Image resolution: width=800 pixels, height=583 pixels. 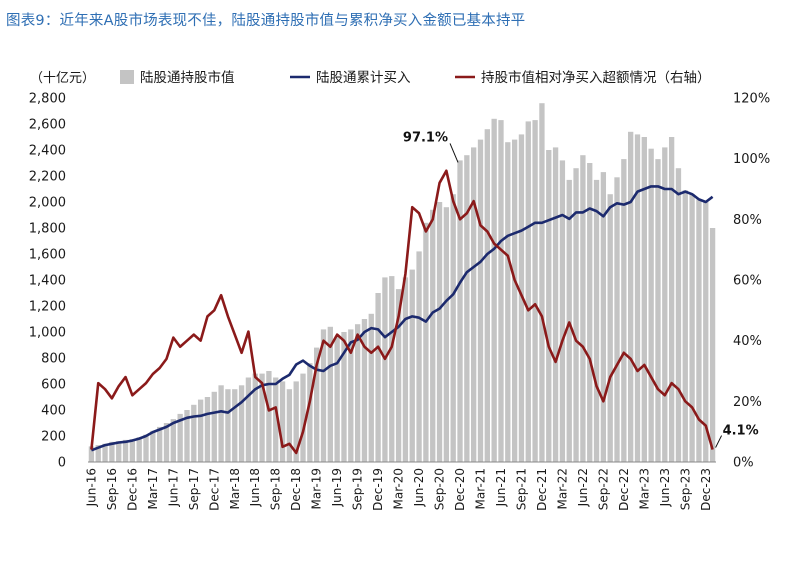 I want to click on x-tick-label: Sep-23, so click(x=685, y=489).